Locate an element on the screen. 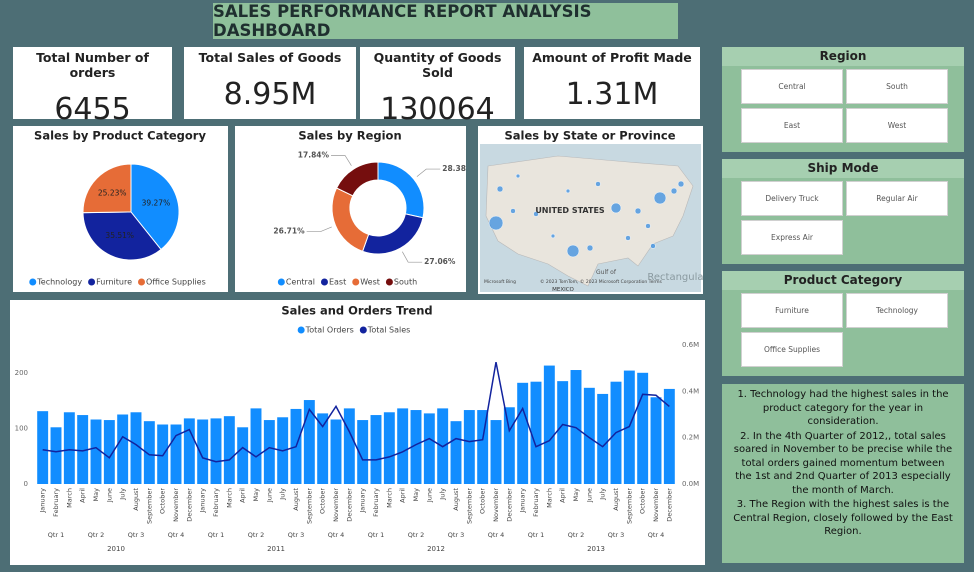 The width and height of the screenshot is (974, 572). legend-label: Total Orders is located at coordinates (329, 330).